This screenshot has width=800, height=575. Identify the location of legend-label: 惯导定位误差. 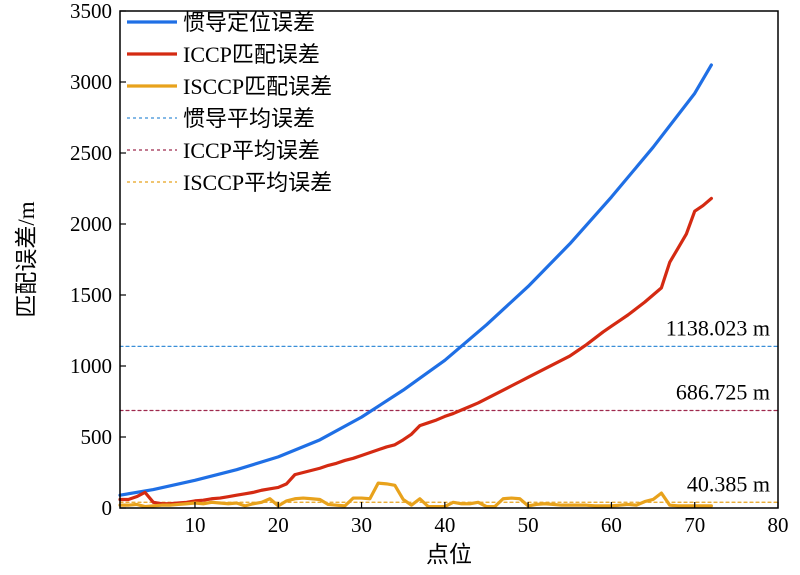
(249, 22).